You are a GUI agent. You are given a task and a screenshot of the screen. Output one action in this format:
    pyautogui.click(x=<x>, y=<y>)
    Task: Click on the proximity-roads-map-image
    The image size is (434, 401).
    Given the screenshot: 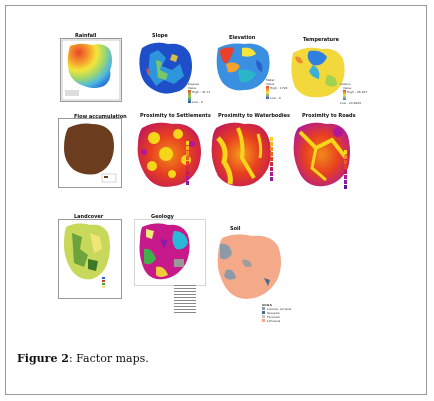 What is the action you would take?
    pyautogui.click(x=321, y=154)
    